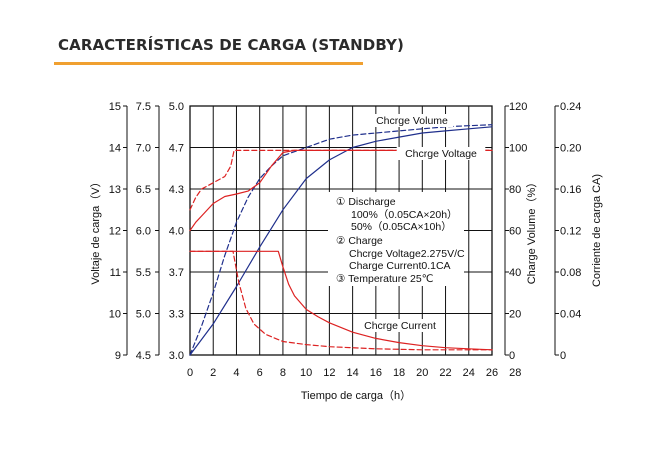  What do you see at coordinates (283, 373) in the screenshot?
I see `x-tick-label: 8` at bounding box center [283, 373].